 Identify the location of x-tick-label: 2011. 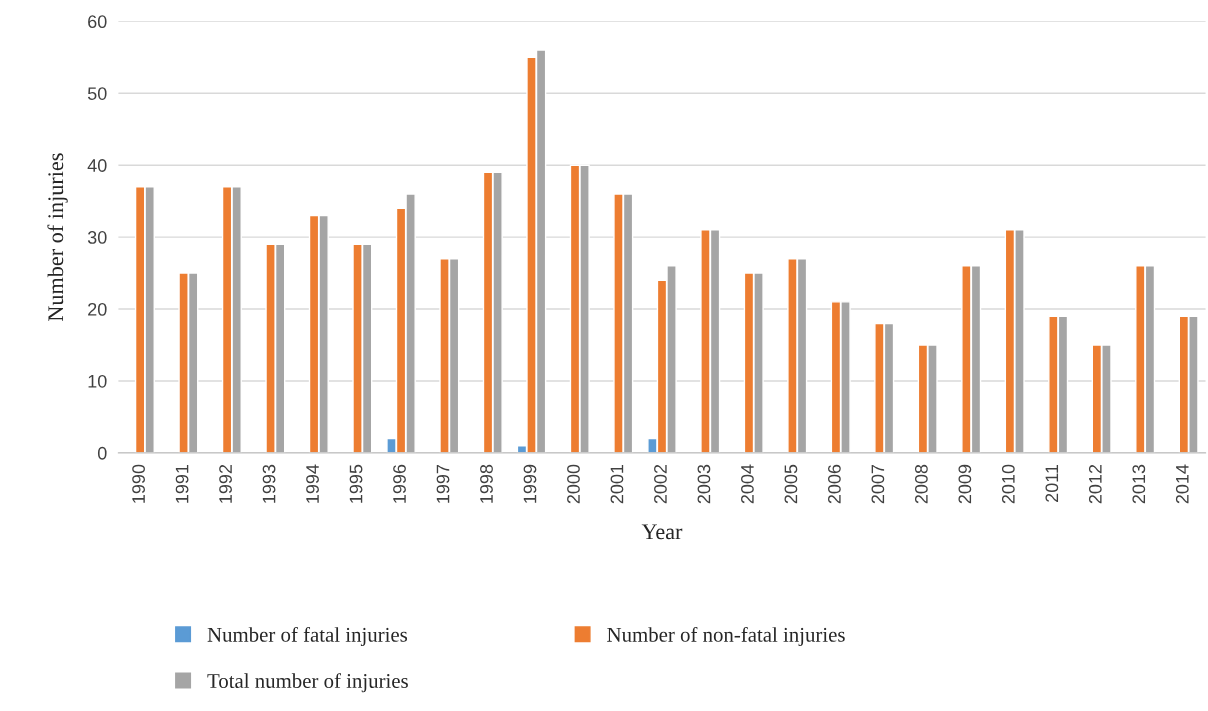
(1052, 483).